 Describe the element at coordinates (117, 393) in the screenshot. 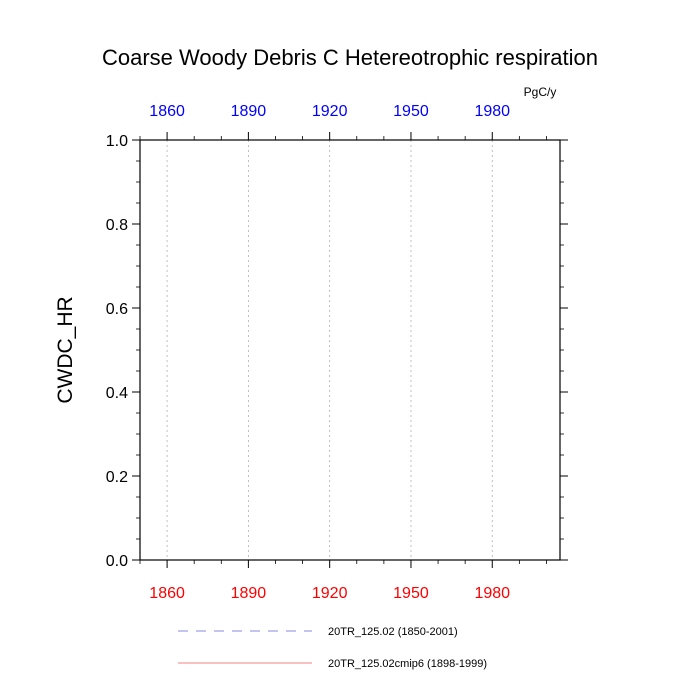

I see `y-tick-label: 0.4` at that location.